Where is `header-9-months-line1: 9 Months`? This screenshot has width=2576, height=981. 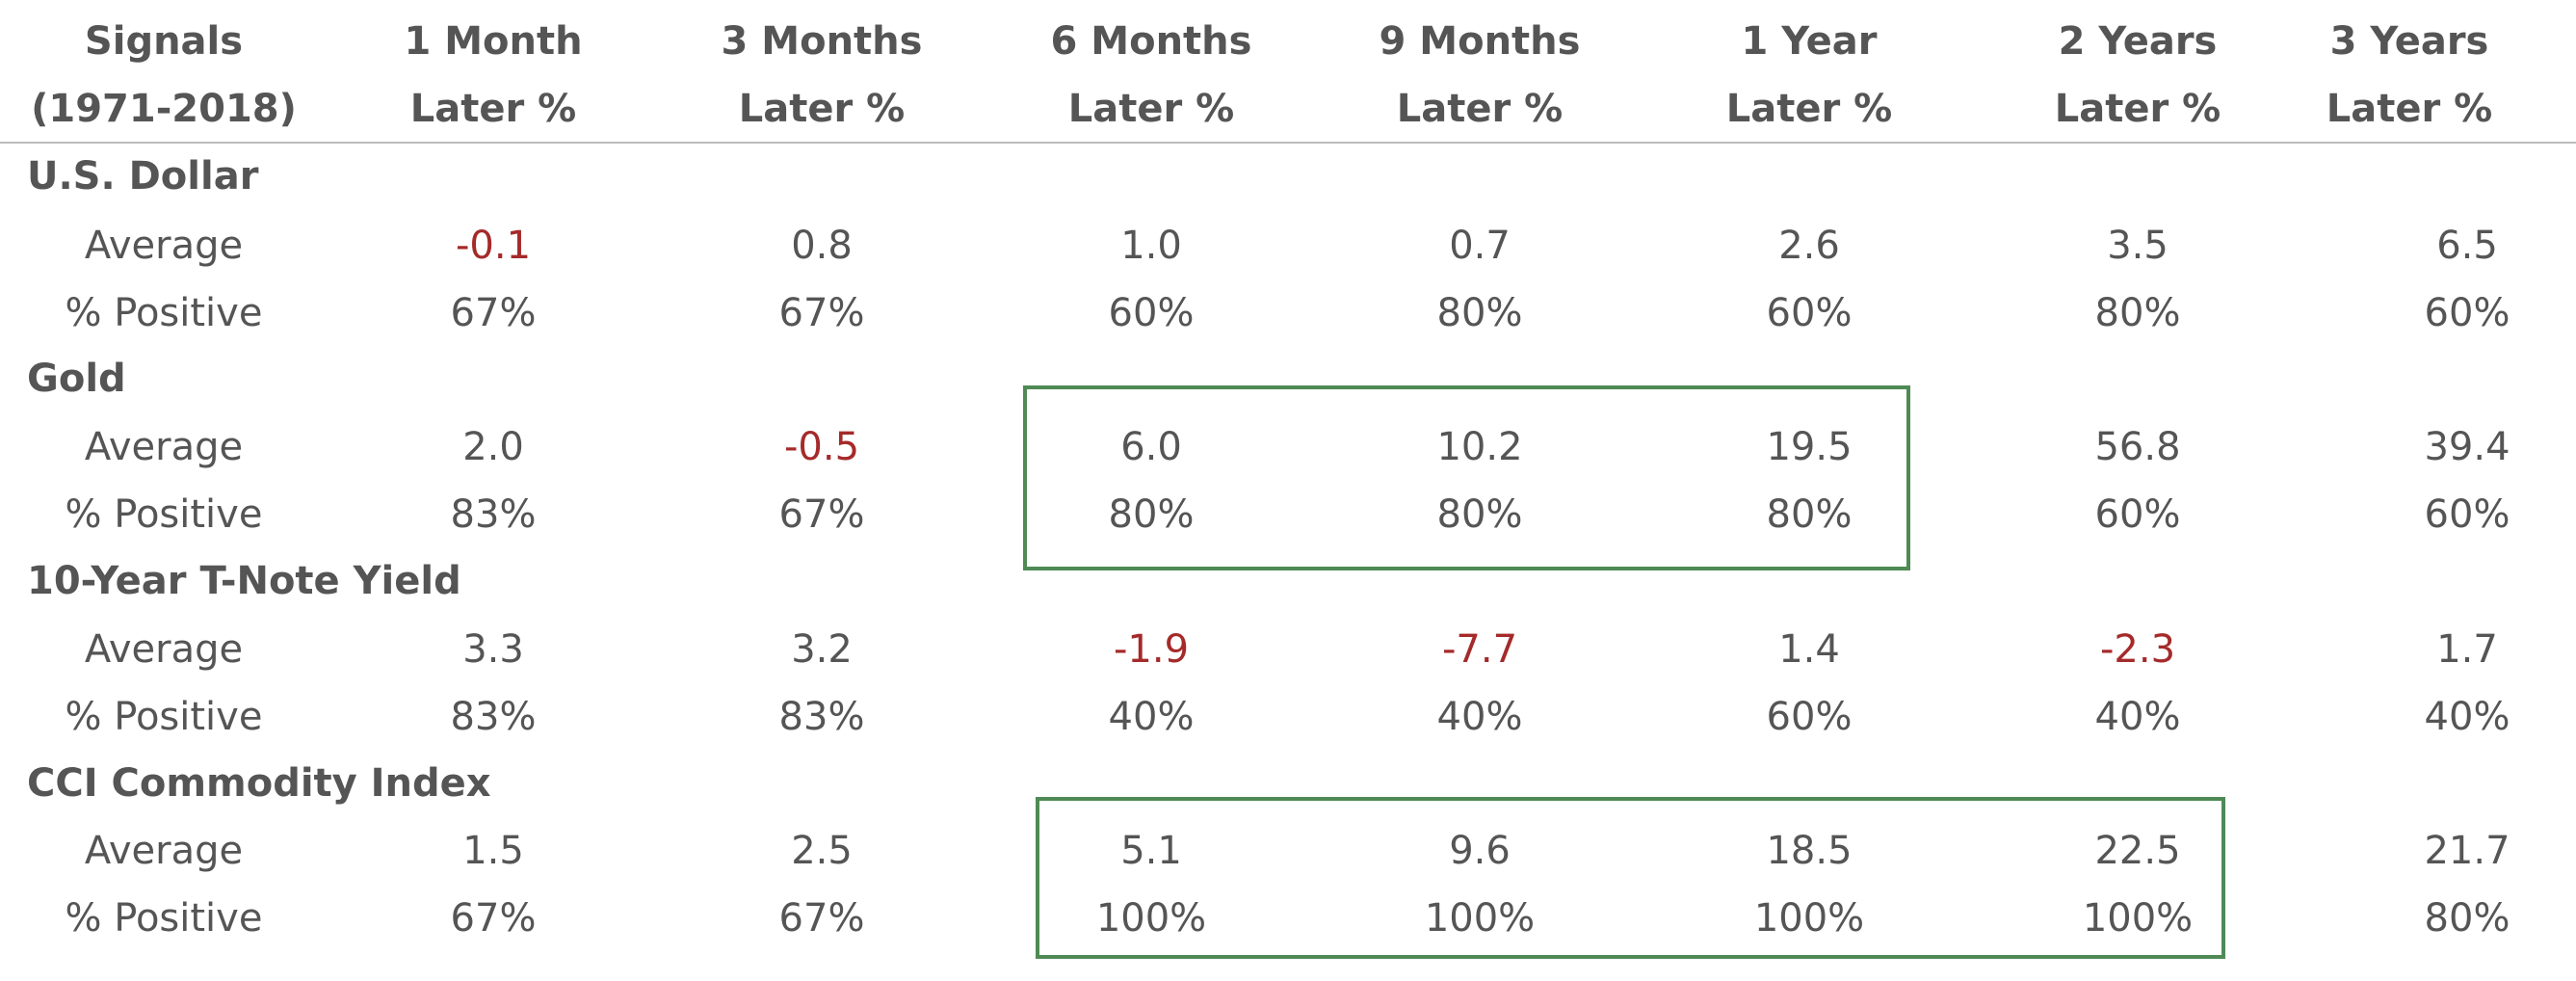
header-9-months-line1: 9 Months is located at coordinates (1480, 41).